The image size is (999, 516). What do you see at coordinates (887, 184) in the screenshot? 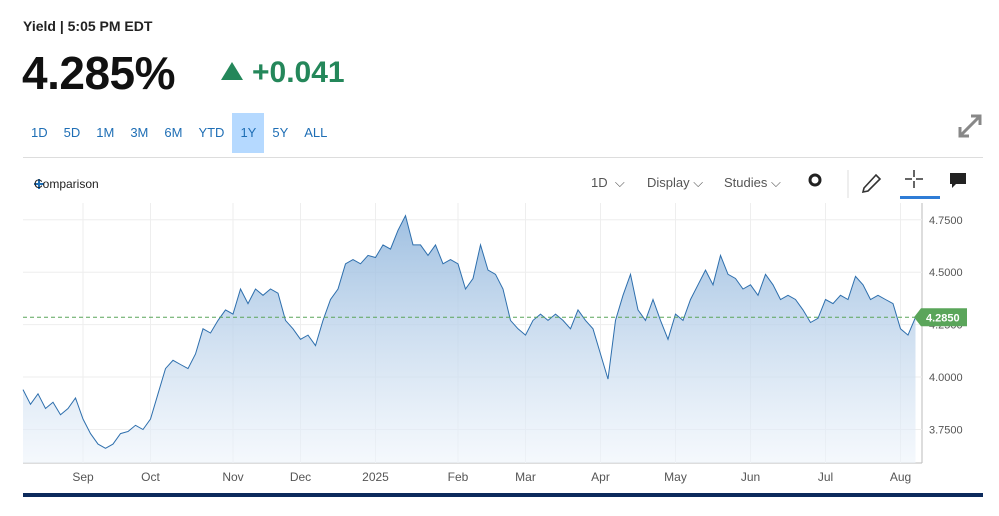
I see `tool-icons` at bounding box center [887, 184].